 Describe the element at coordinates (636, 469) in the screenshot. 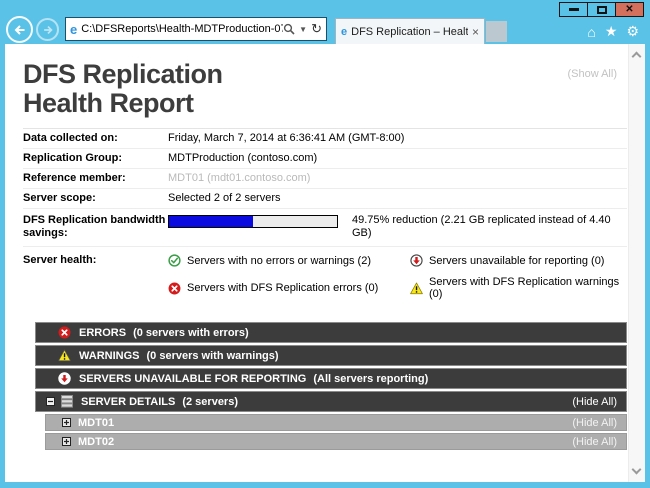

I see `scroll-down-icon` at that location.